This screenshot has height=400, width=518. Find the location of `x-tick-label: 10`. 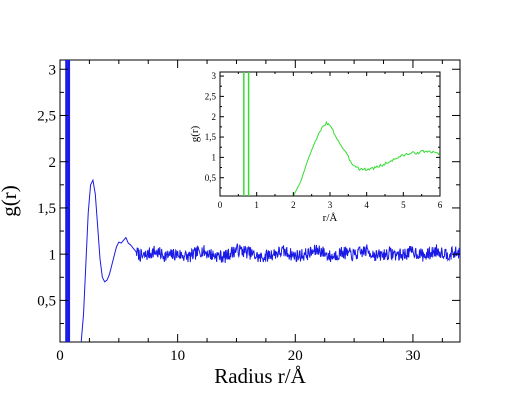

x-tick-label: 10 is located at coordinates (177, 356).